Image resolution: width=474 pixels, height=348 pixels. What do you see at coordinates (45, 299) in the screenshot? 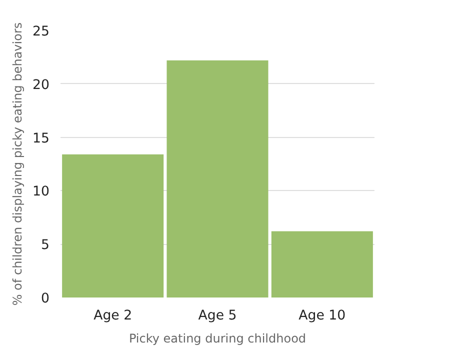
I see `y-tick-label: 0` at bounding box center [45, 299].